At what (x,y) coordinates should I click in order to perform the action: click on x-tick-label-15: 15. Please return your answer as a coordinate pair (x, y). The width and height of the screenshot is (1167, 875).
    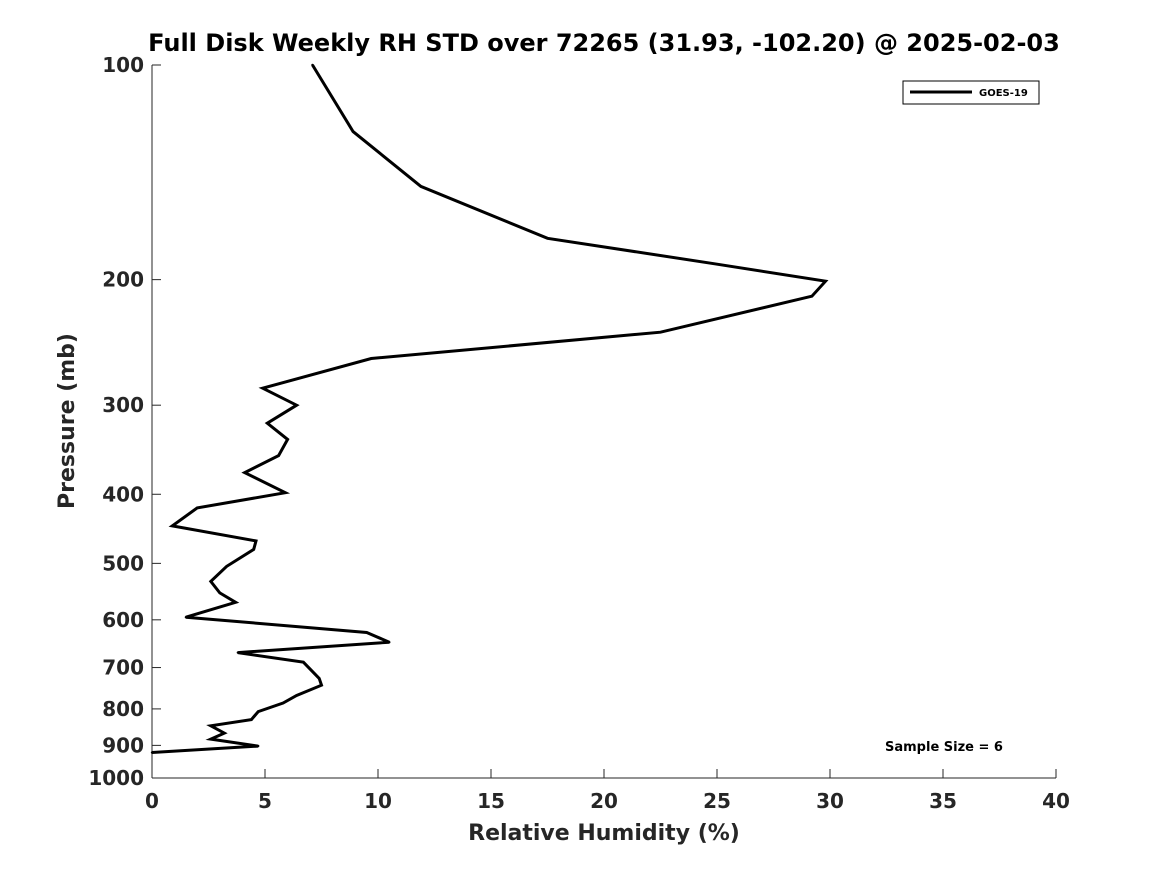
    Looking at the image, I should click on (491, 801).